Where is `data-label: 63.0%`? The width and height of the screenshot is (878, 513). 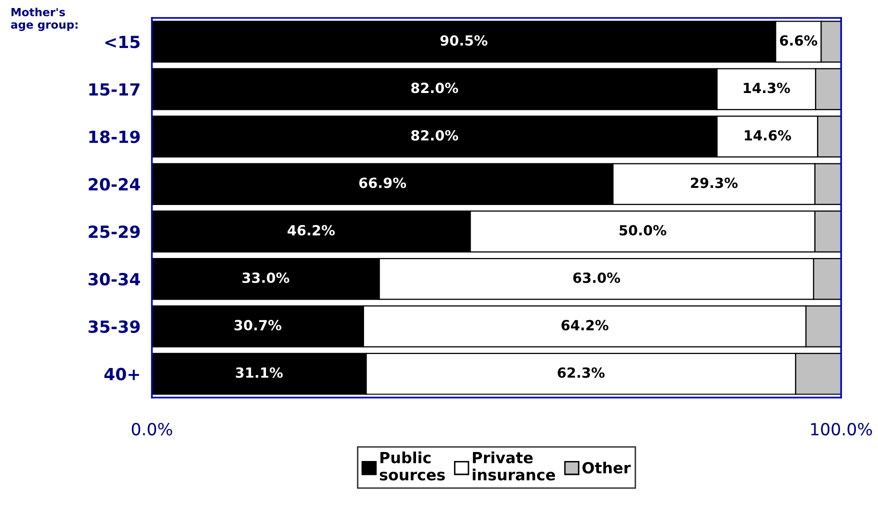
data-label: 63.0% is located at coordinates (596, 277).